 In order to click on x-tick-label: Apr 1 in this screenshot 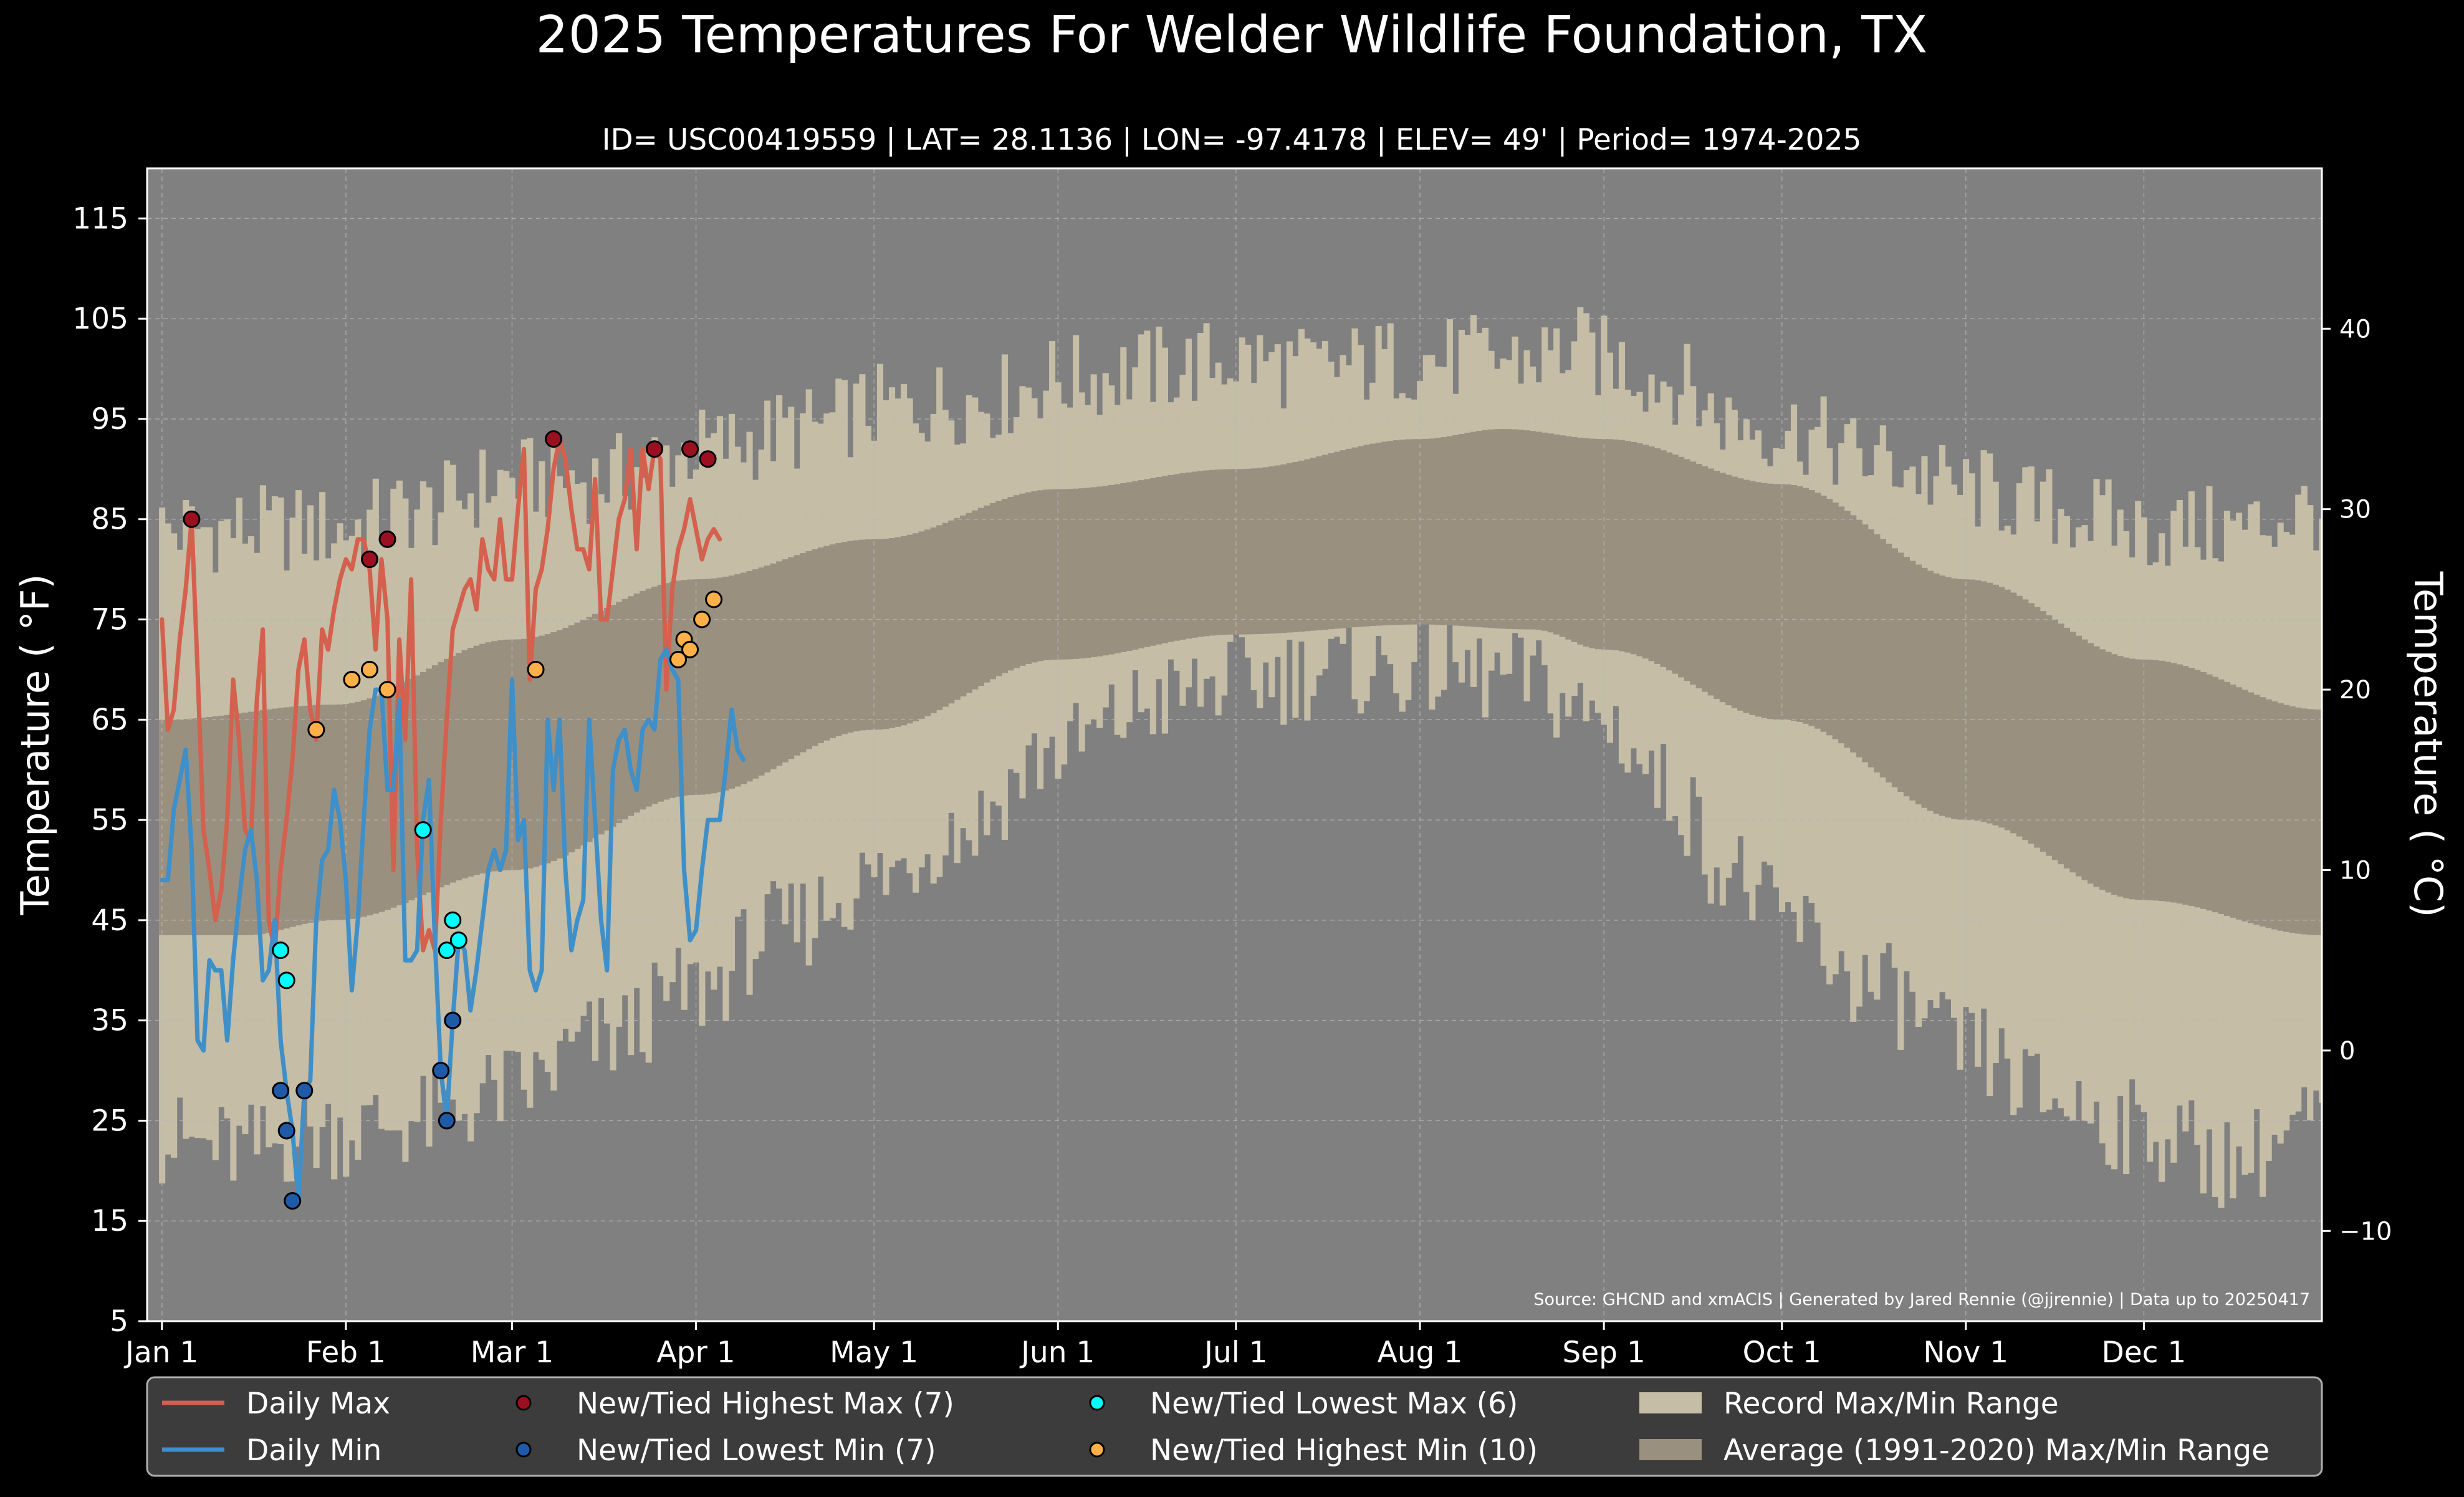, I will do `click(696, 1353)`.